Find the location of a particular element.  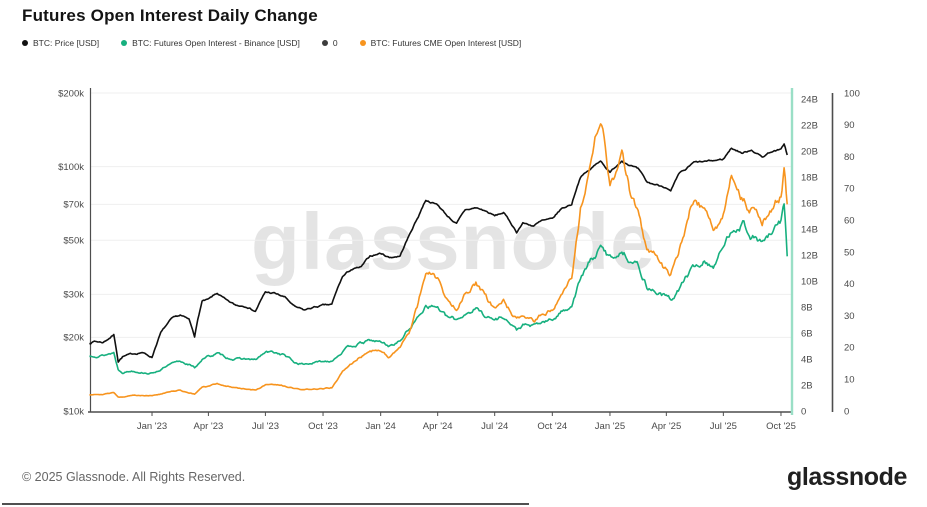

price-axis-tick-label: $10k is located at coordinates (73, 411).